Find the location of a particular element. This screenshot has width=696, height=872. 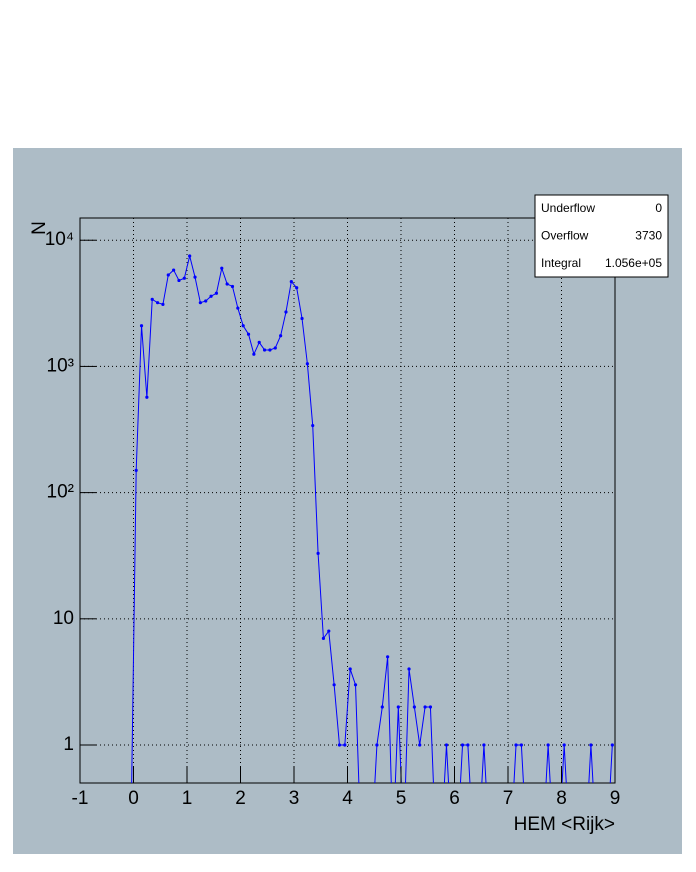

y-tick-label: 10 is located at coordinates (63, 618).